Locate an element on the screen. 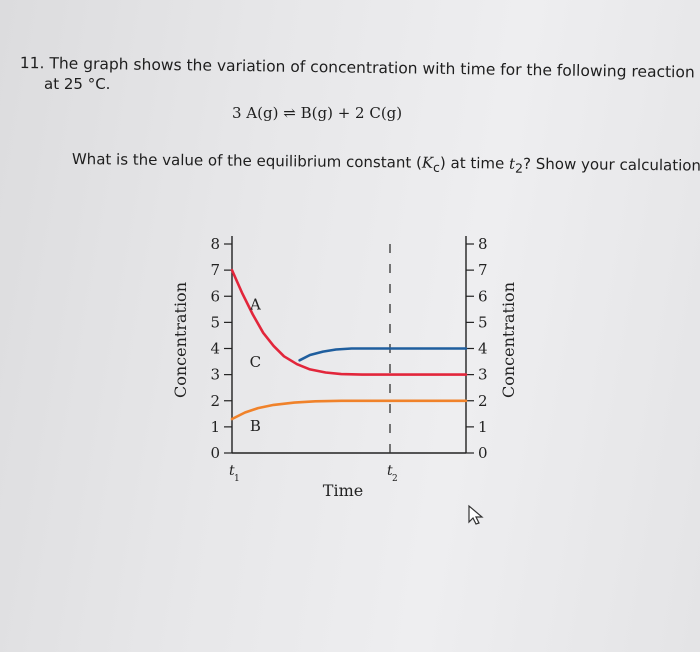 The image size is (700, 652). left-tick-label: 8 is located at coordinates (215, 244).